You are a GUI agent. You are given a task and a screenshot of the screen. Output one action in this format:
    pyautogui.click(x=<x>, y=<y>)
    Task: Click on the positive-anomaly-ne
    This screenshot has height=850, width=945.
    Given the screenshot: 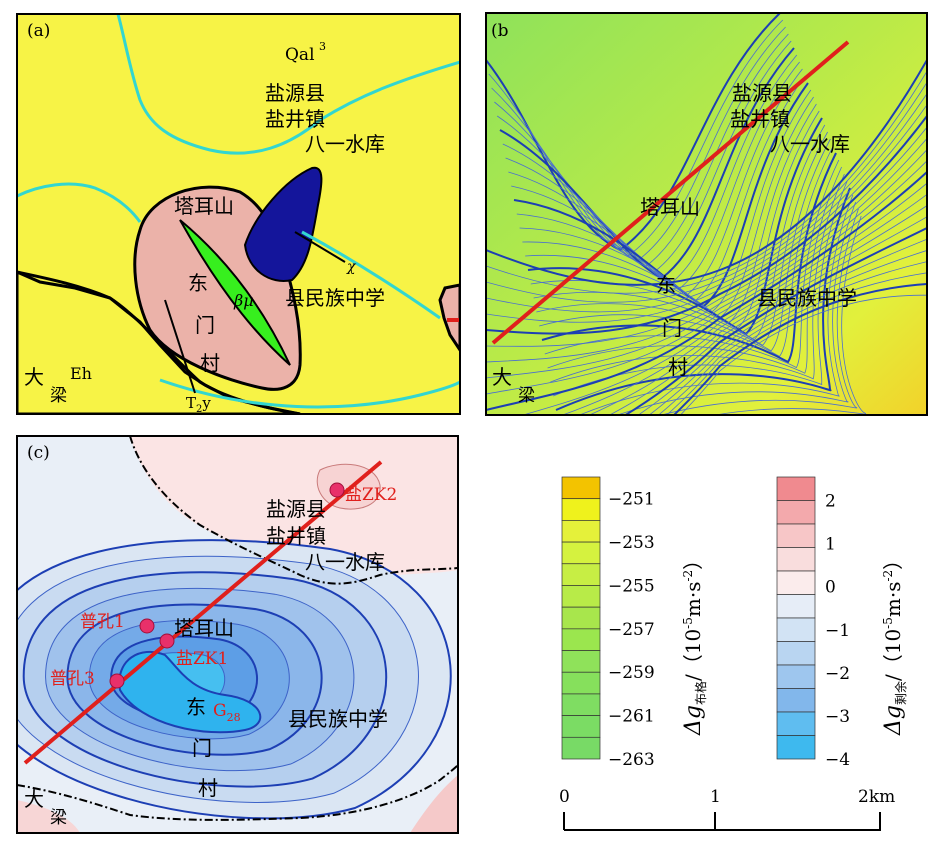 What is the action you would take?
    pyautogui.click(x=294, y=511)
    